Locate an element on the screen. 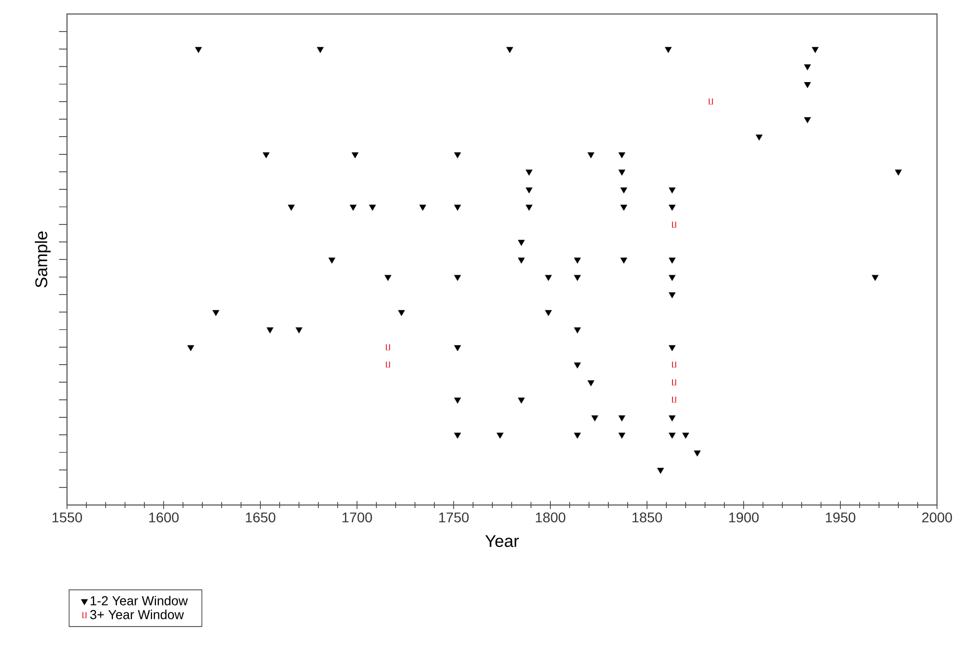  y-axis-title: Sample is located at coordinates (42, 260).